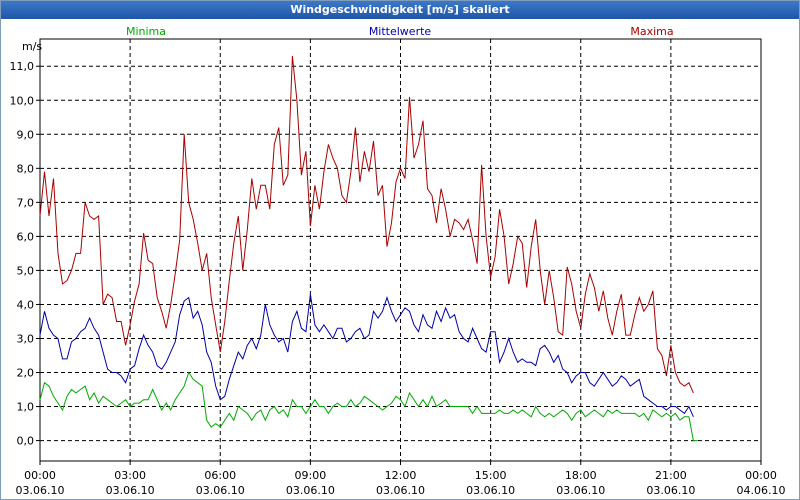 The height and width of the screenshot is (500, 800). Describe the element at coordinates (671, 475) in the screenshot. I see `x-tick-time: 21:00` at that location.